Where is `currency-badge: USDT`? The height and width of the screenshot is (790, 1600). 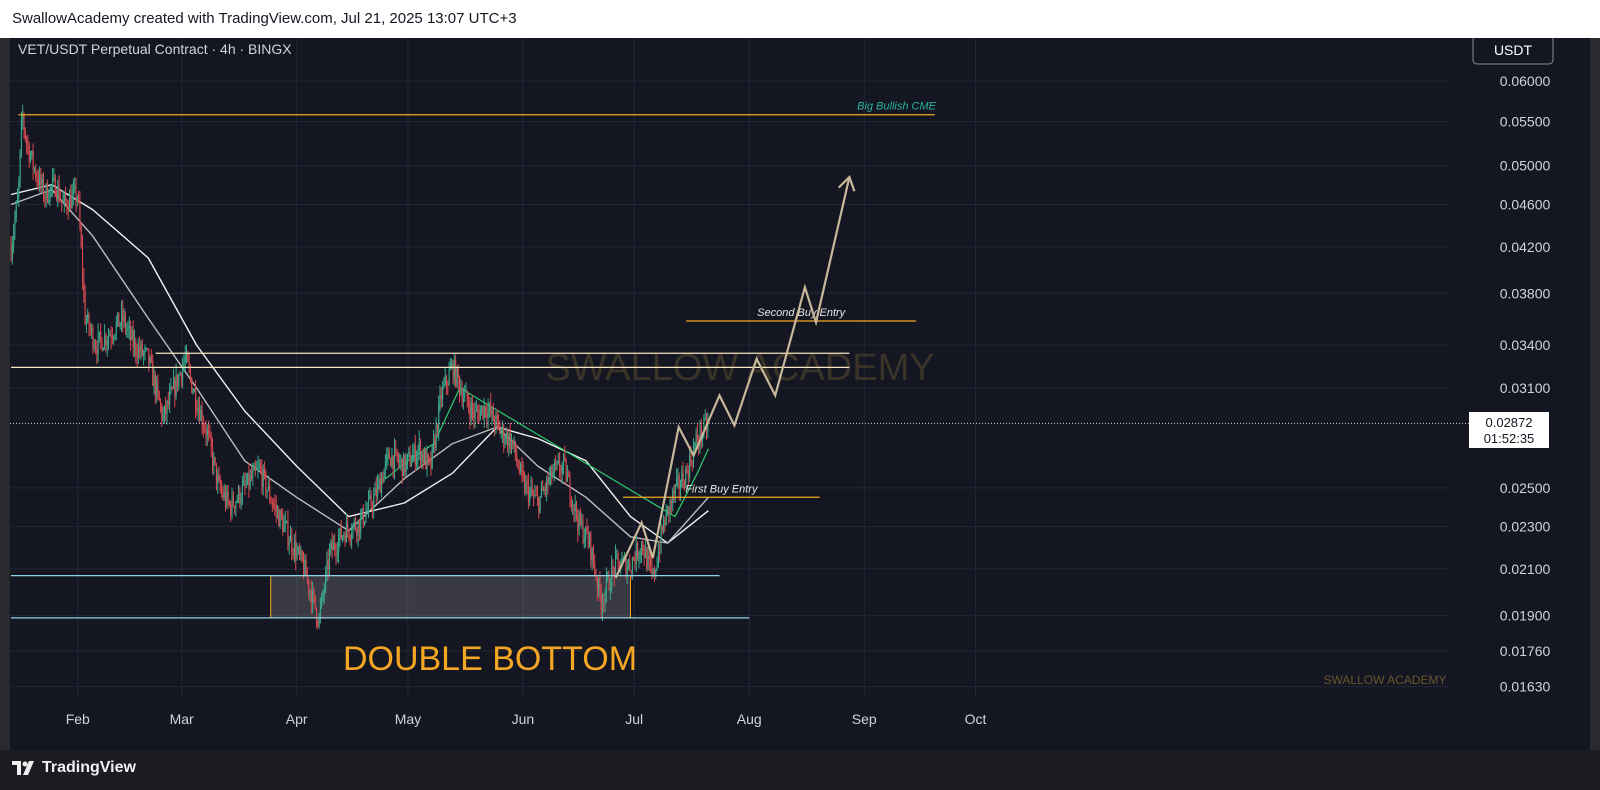
currency-badge: USDT is located at coordinates (1513, 50).